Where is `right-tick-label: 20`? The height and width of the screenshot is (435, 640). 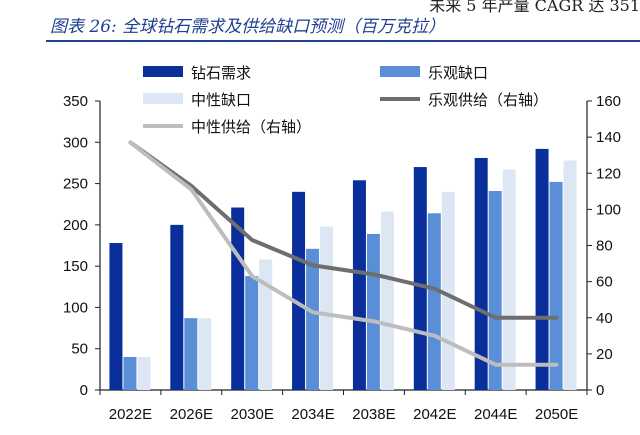 right-tick-label: 20 is located at coordinates (604, 354).